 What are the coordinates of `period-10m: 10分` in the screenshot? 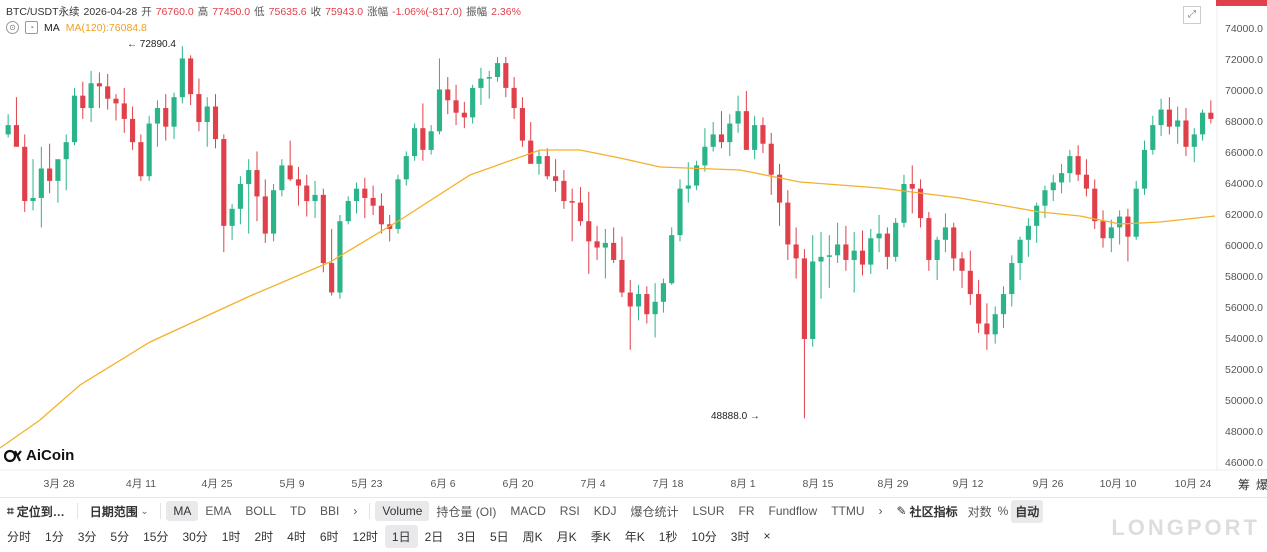 It's located at (704, 536).